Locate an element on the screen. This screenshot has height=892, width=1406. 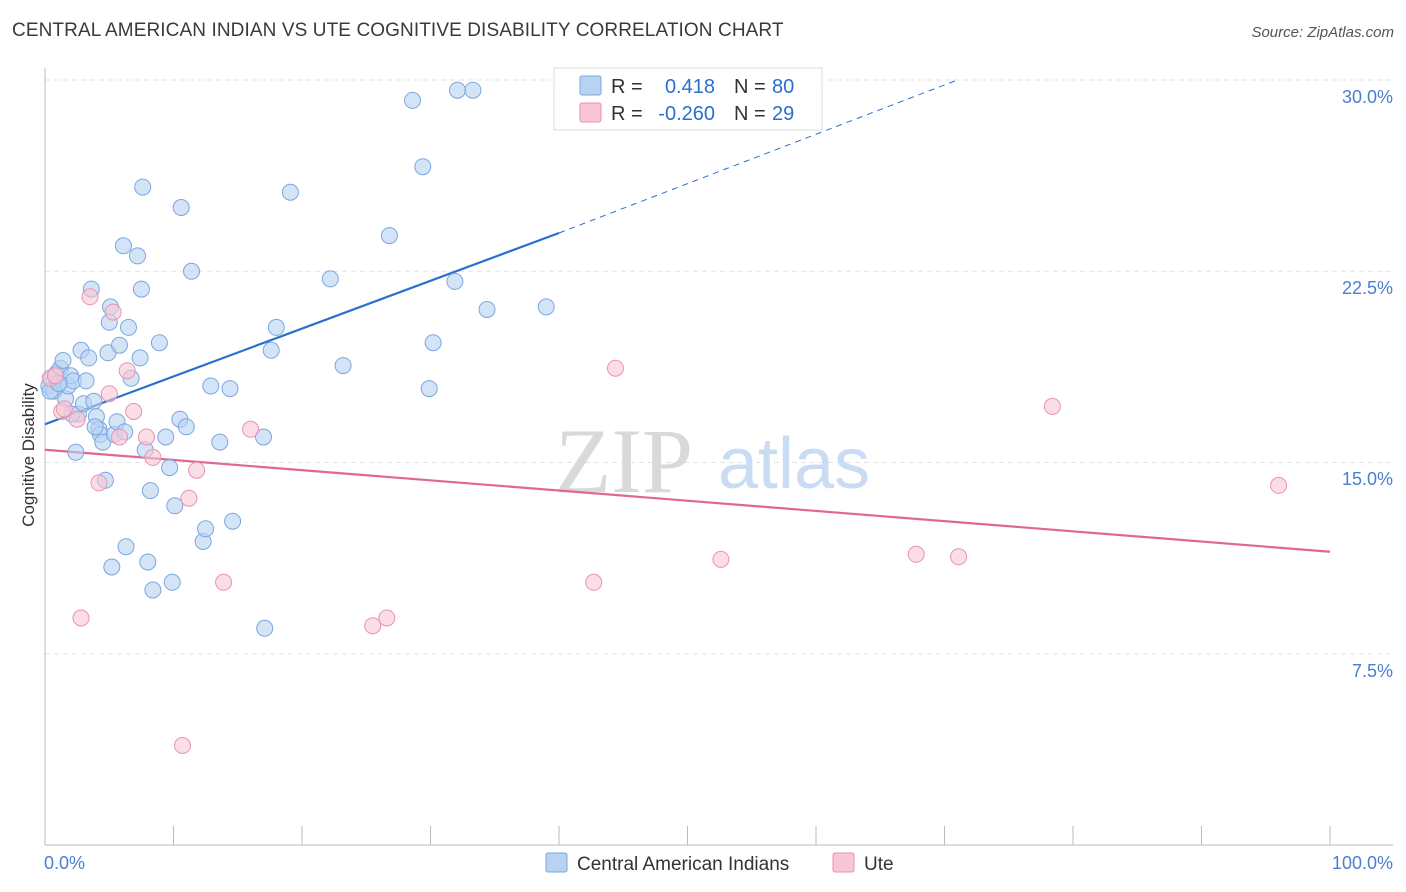
source-credit: Source: ZipAtlas.com is located at coordinates (1322, 32).